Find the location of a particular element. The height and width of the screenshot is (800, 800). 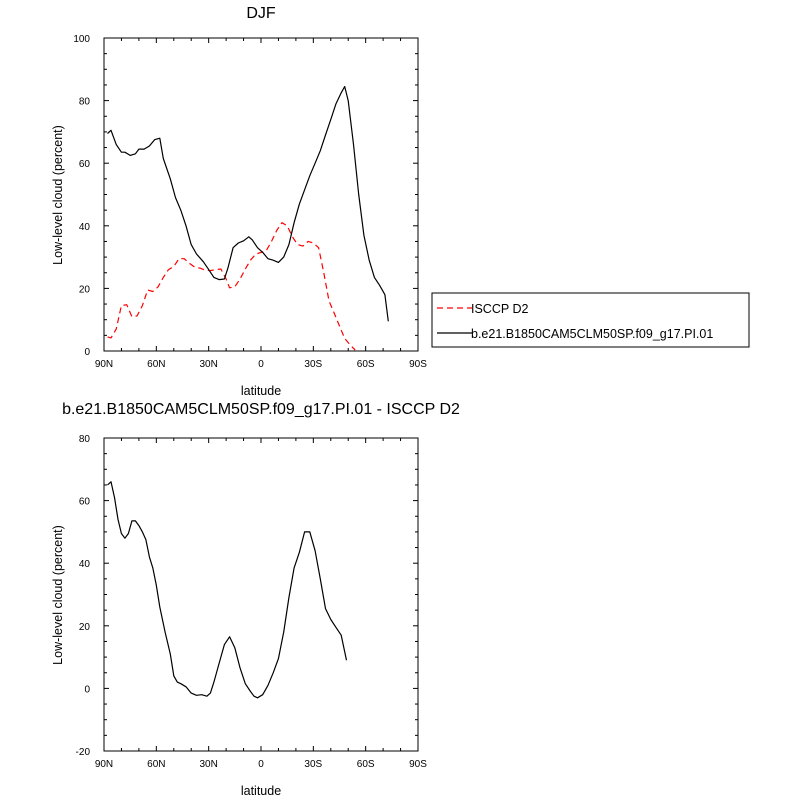

legend-label-model: b.e21.B1850CAM5CLM50SP.f09_g17.PI.01 is located at coordinates (592, 334).